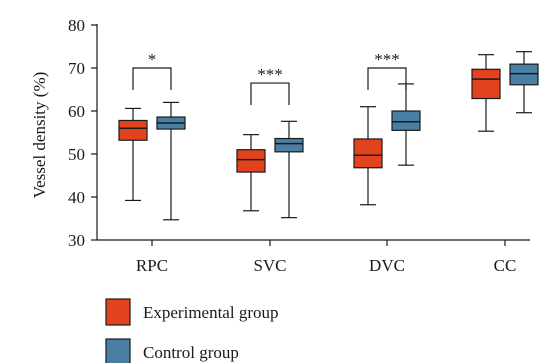  Describe the element at coordinates (76, 68) in the screenshot. I see `y-tick-label: 70` at that location.